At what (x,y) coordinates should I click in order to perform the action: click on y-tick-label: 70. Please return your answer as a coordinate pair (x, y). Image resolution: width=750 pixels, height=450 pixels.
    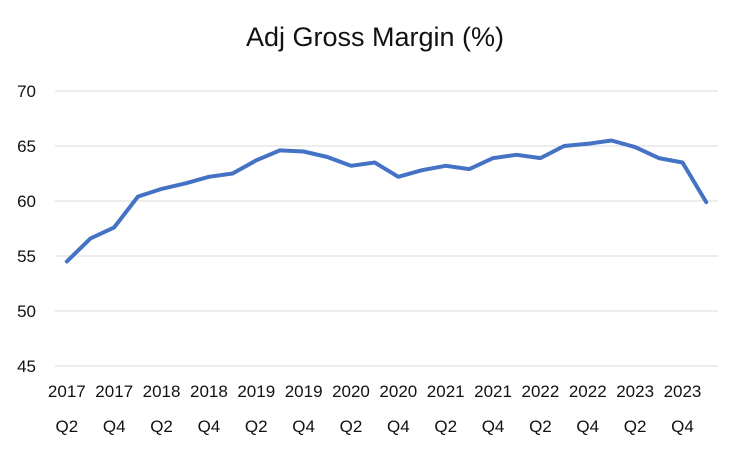
    Looking at the image, I should click on (26, 91).